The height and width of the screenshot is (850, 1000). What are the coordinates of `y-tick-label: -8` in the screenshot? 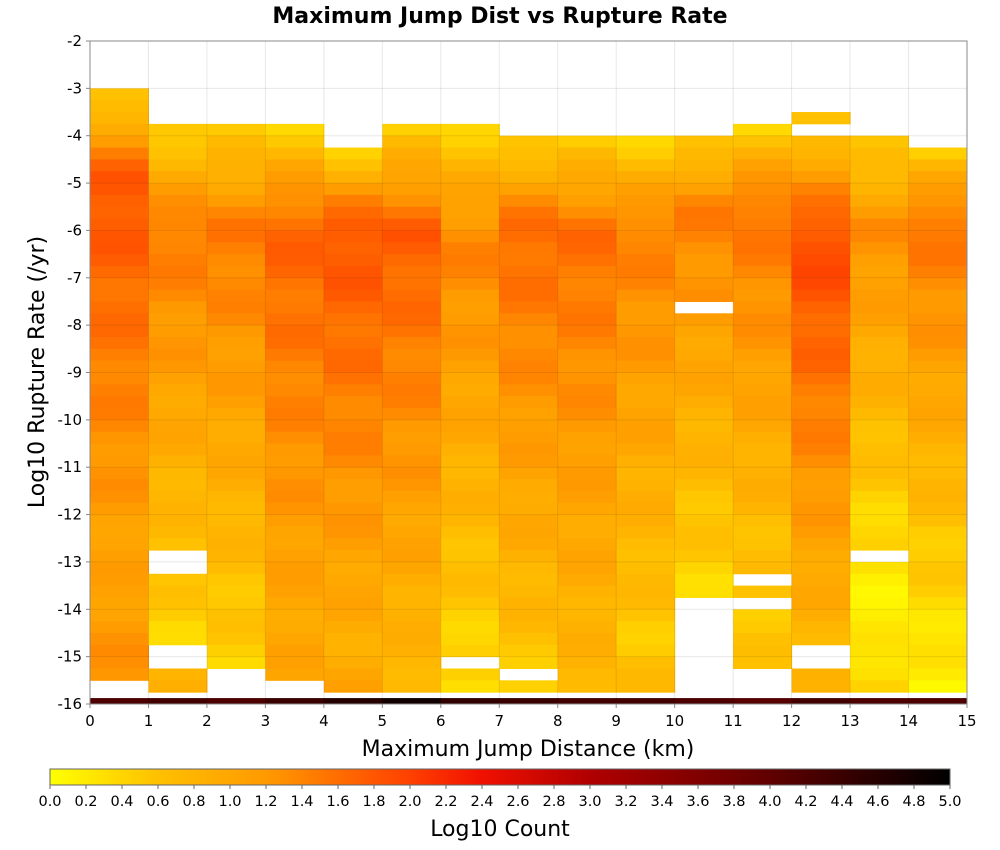 It's located at (74, 325).